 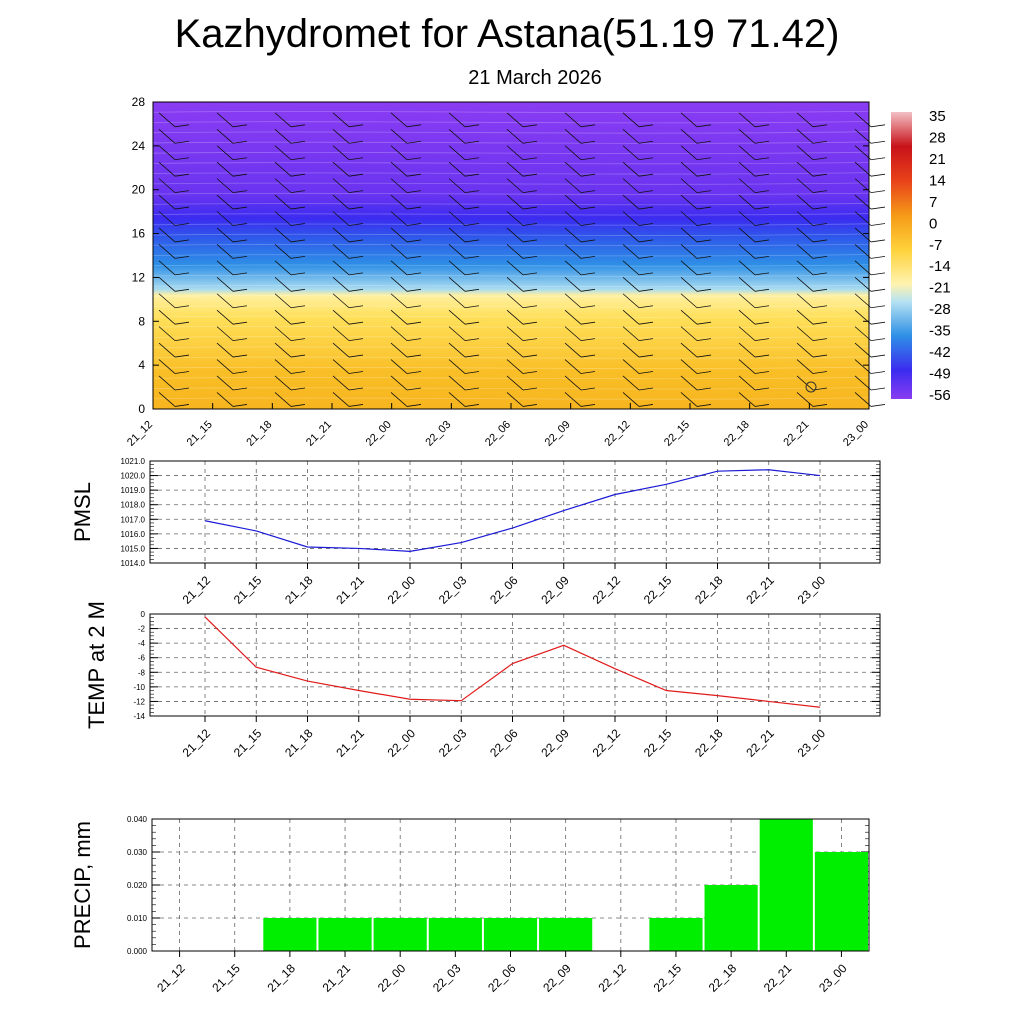 I want to click on x-tick-label: 21_21, so click(x=350, y=743).